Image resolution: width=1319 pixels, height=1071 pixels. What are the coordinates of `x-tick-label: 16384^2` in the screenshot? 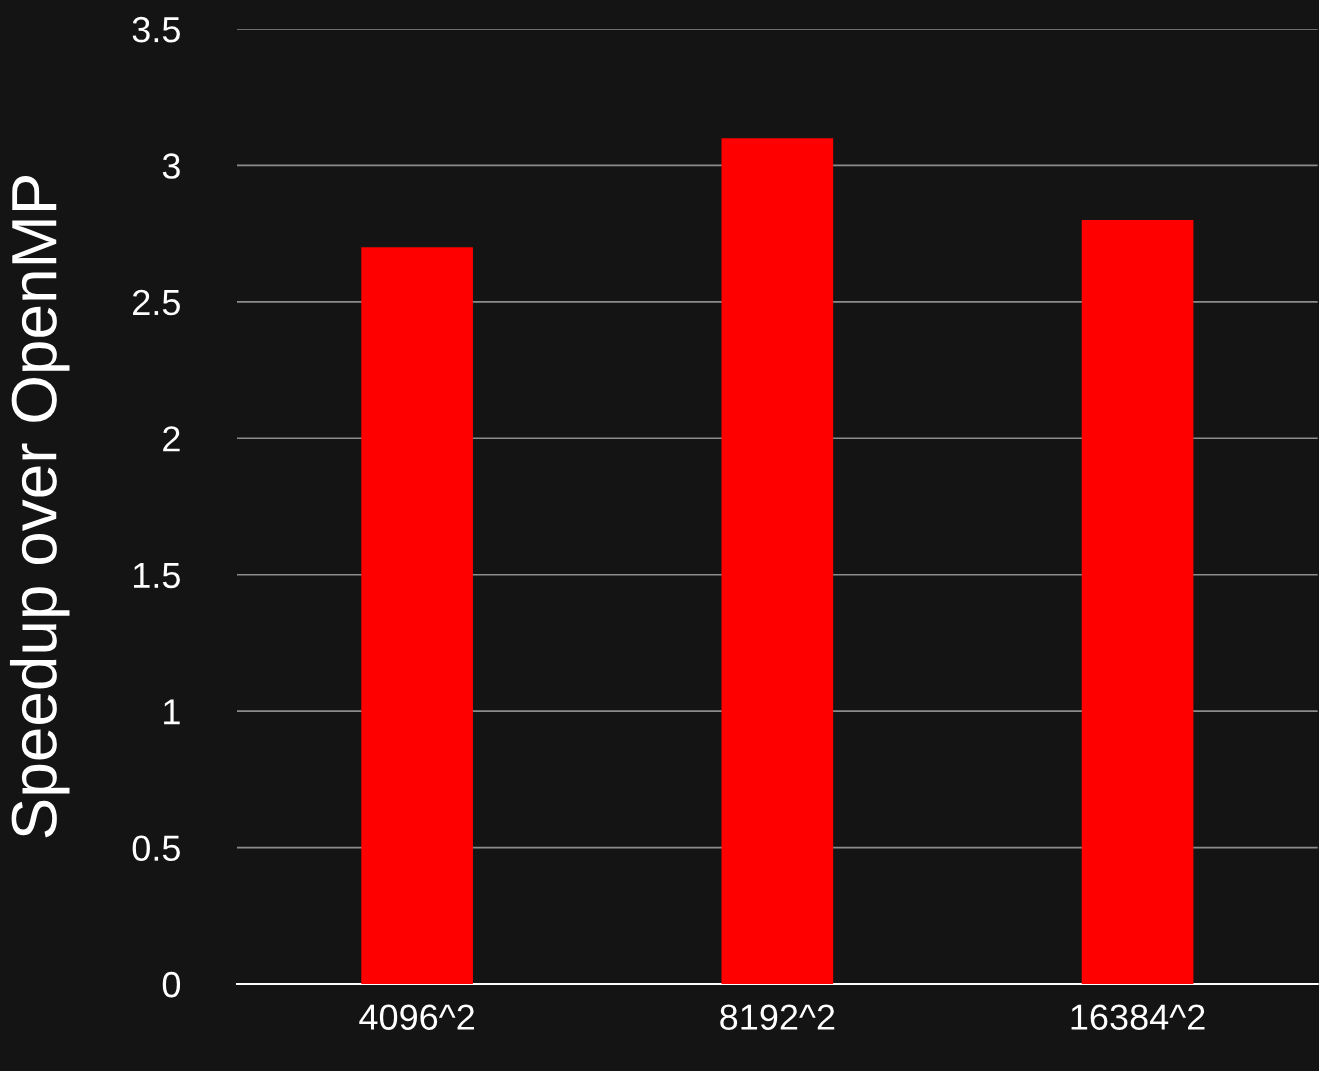 It's located at (1138, 1017).